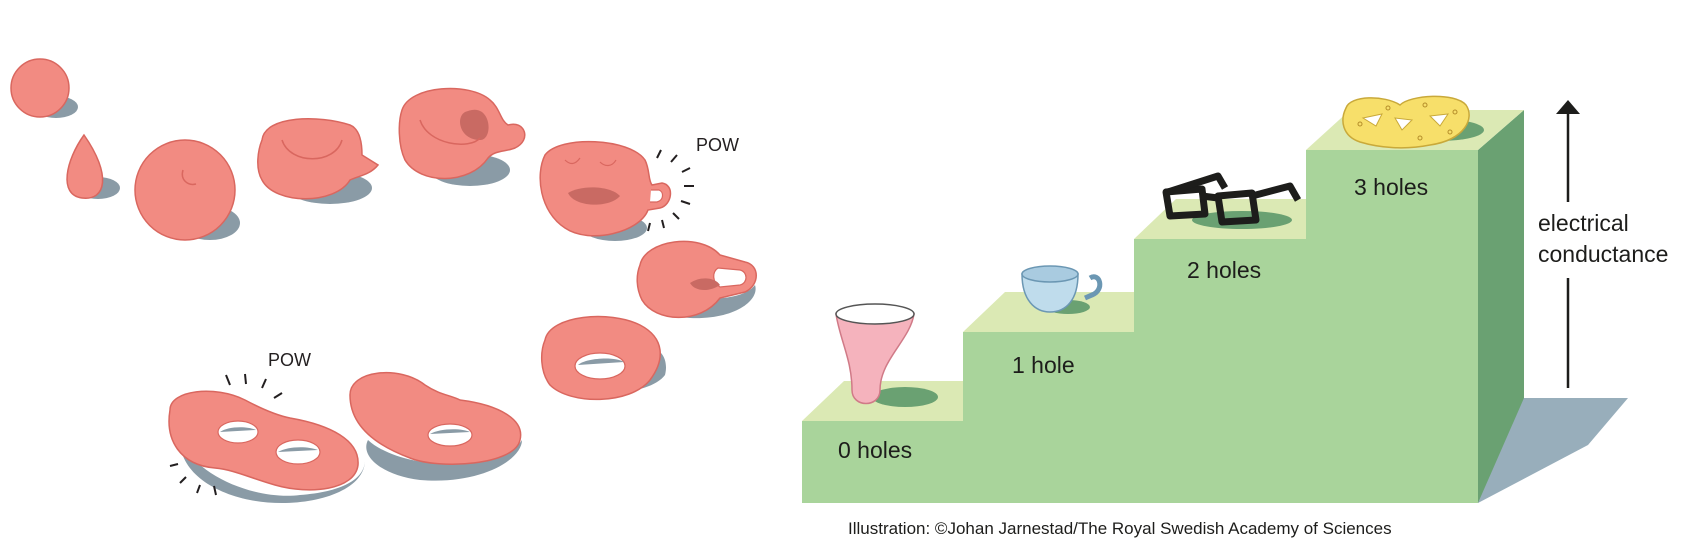 This screenshot has width=1684, height=548. I want to click on step-label-2: 2 holes, so click(1224, 270).